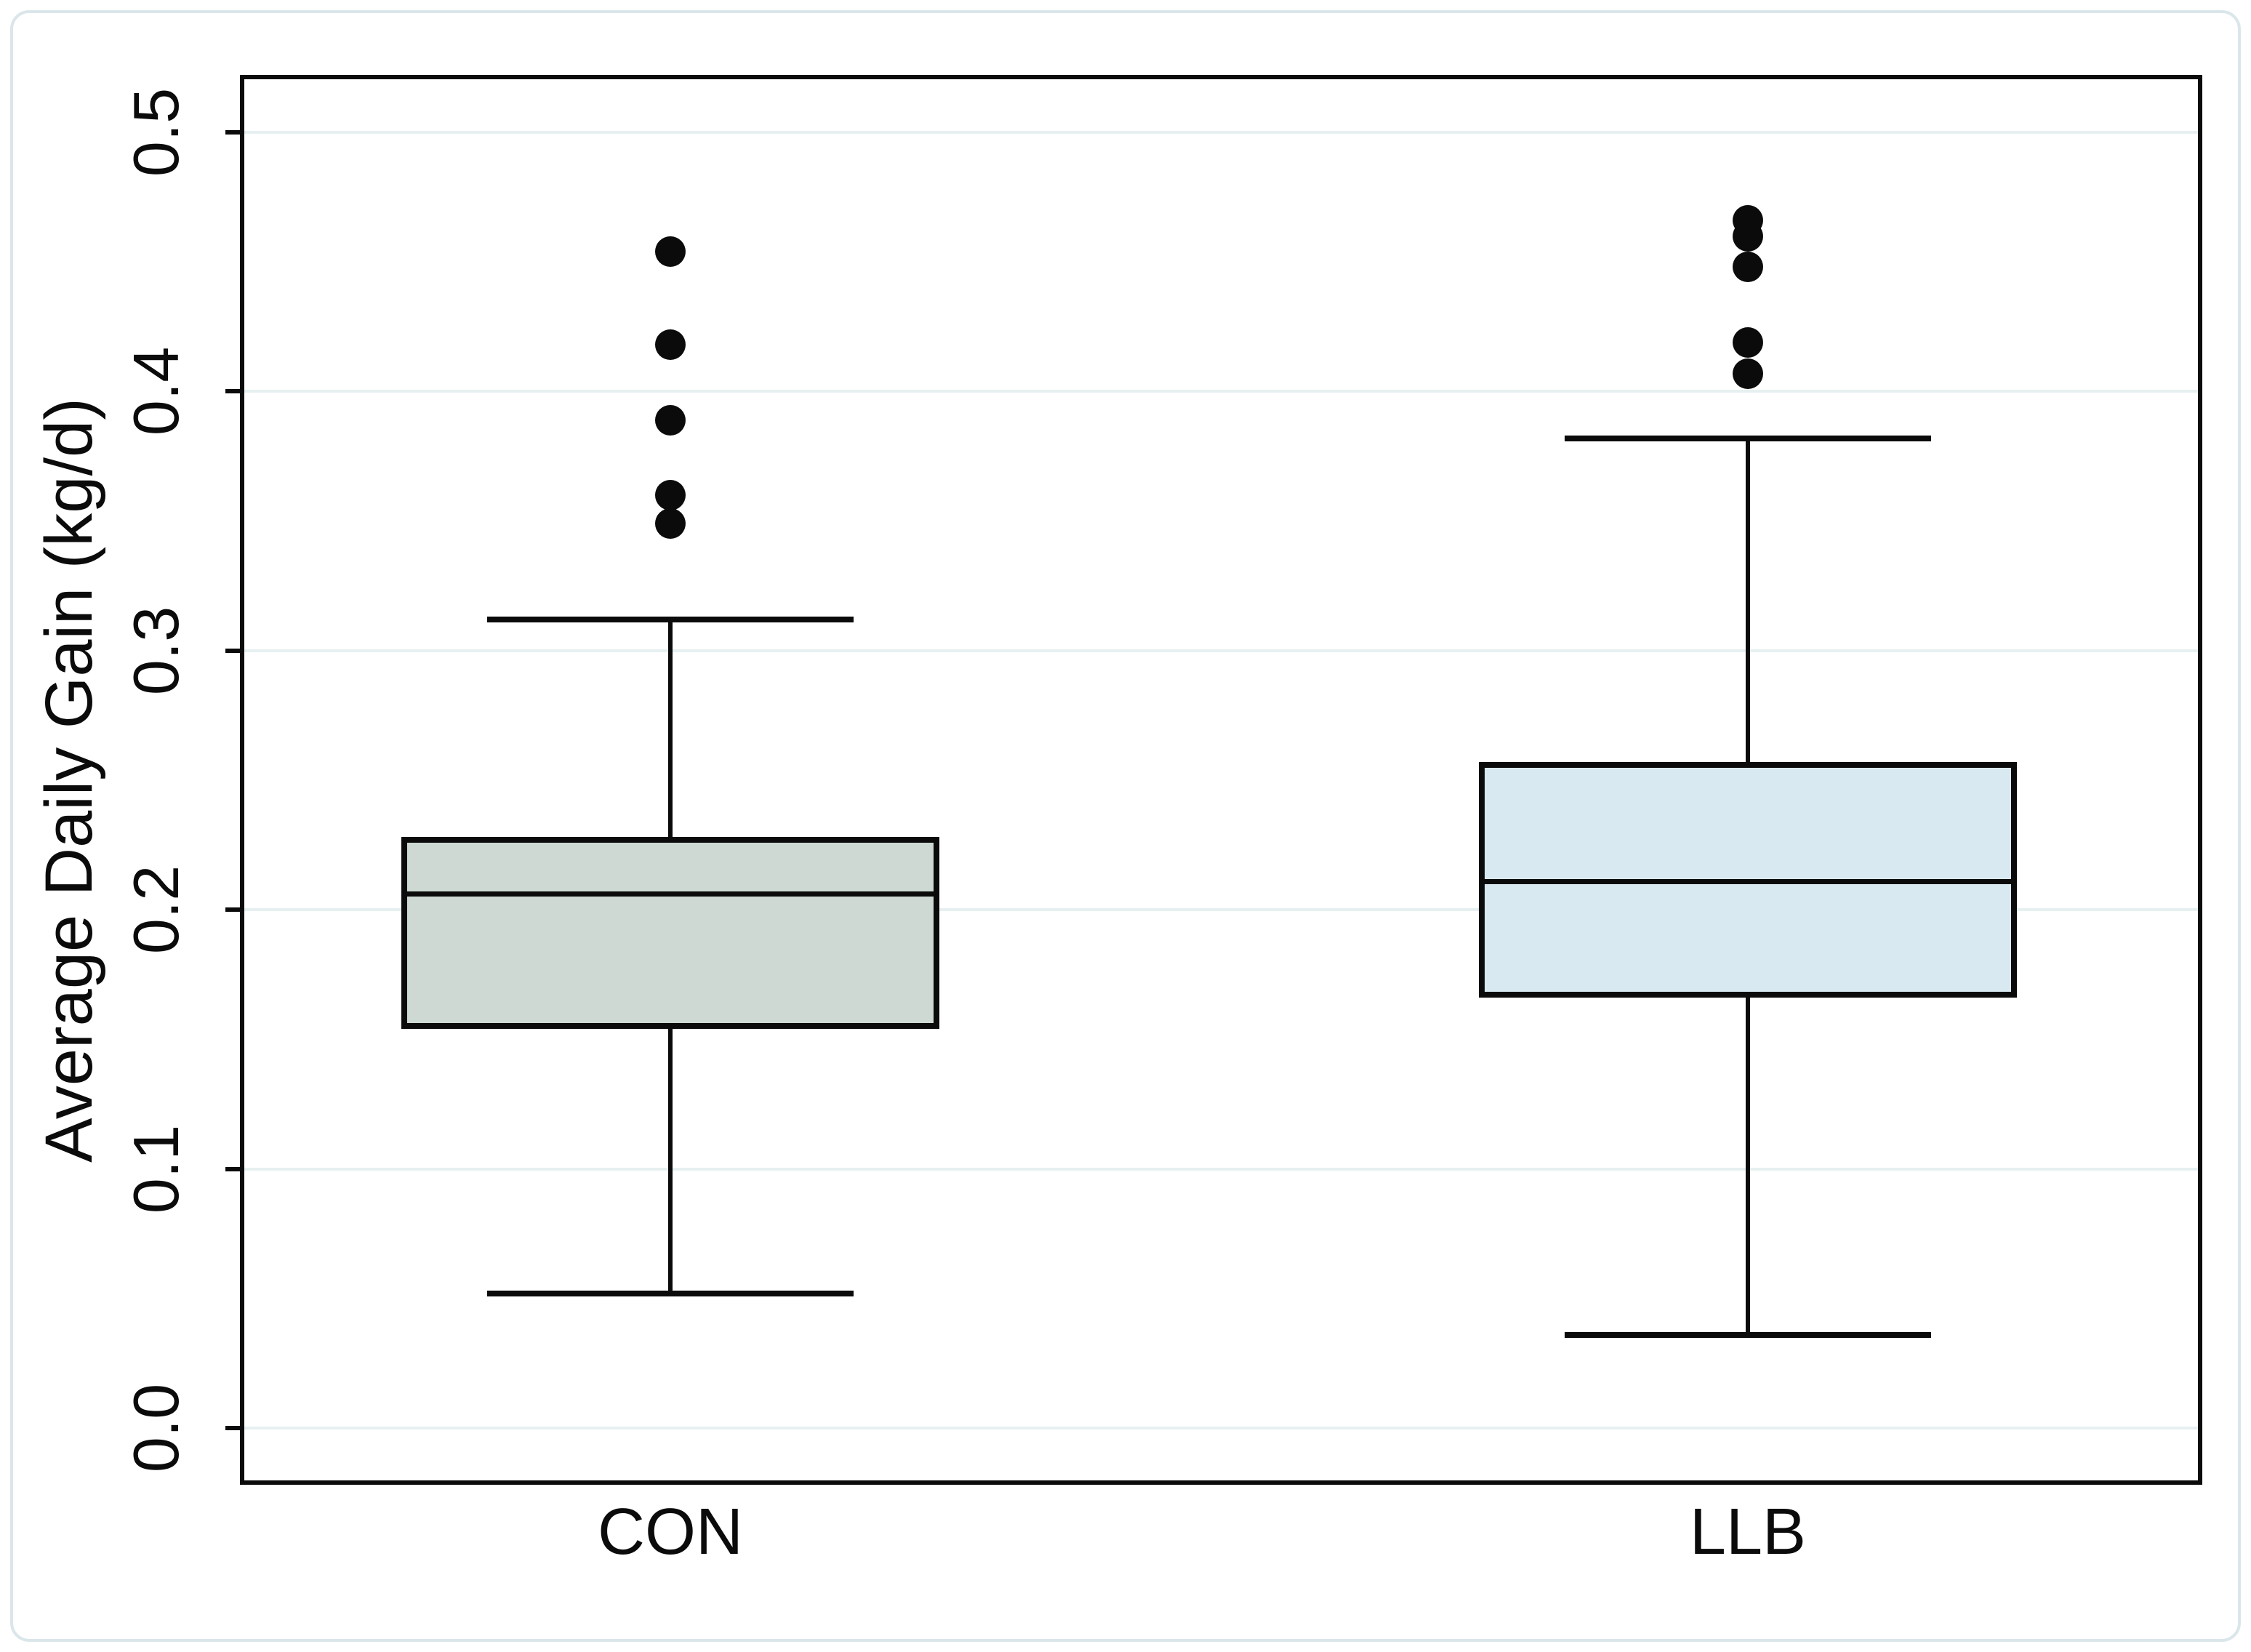 The image size is (2251, 1652). What do you see at coordinates (670, 729) in the screenshot?
I see `upper-whisker-line-con` at bounding box center [670, 729].